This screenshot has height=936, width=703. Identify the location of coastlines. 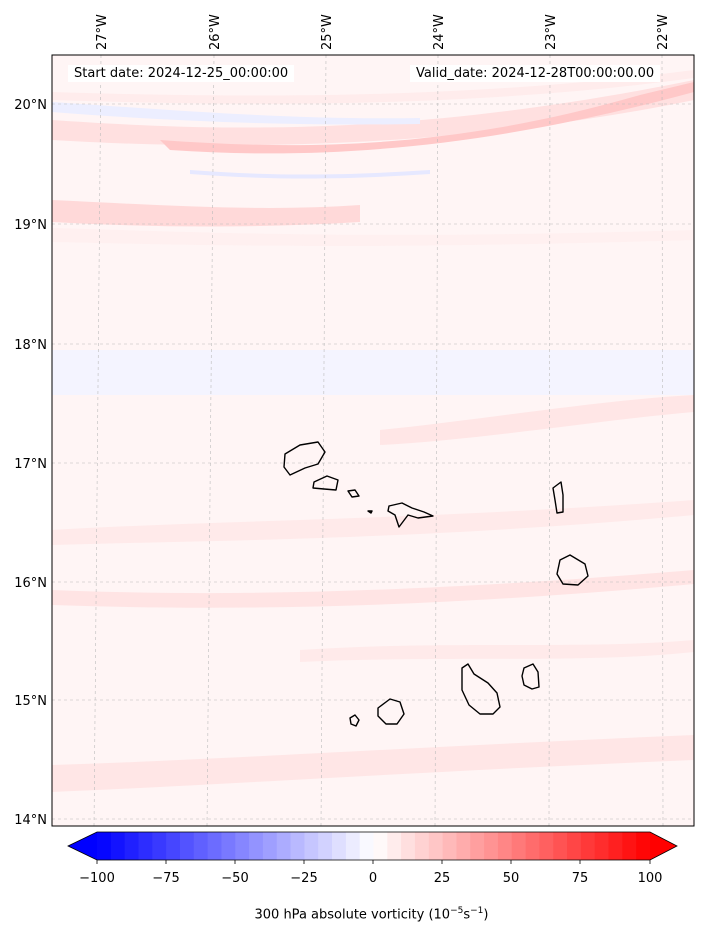
(436, 584).